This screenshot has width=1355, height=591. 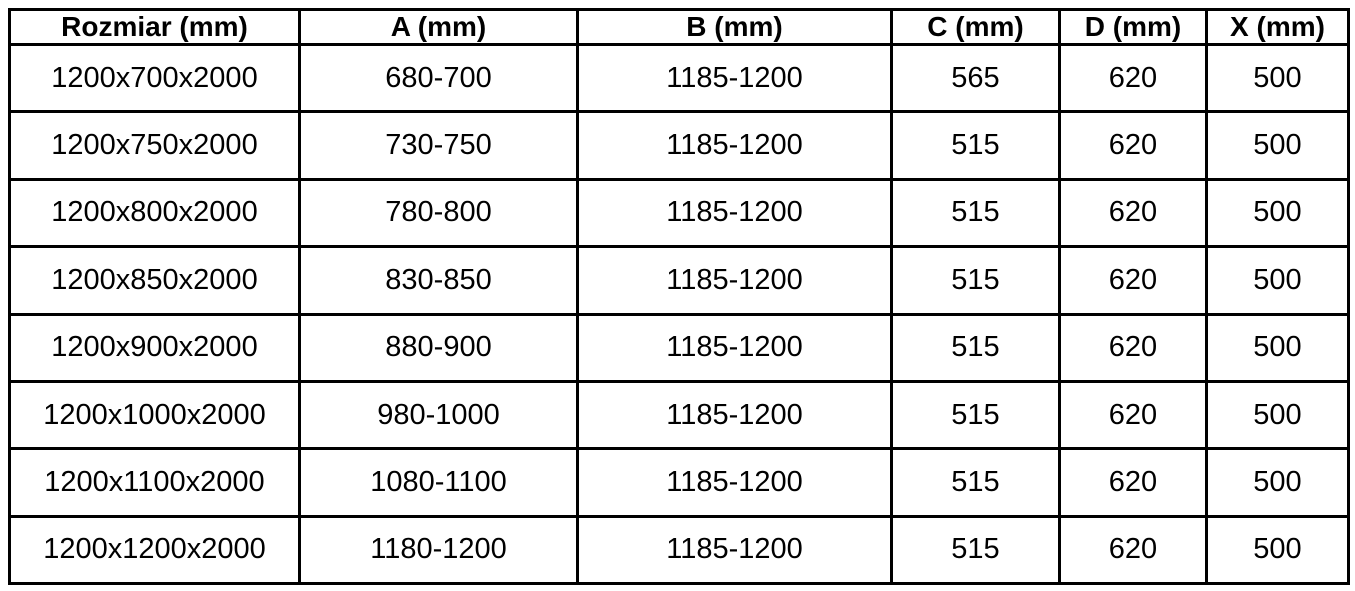 I want to click on table-row: 1200x850x2000 830-850 1185-1200 515 620 500, so click(x=679, y=280).